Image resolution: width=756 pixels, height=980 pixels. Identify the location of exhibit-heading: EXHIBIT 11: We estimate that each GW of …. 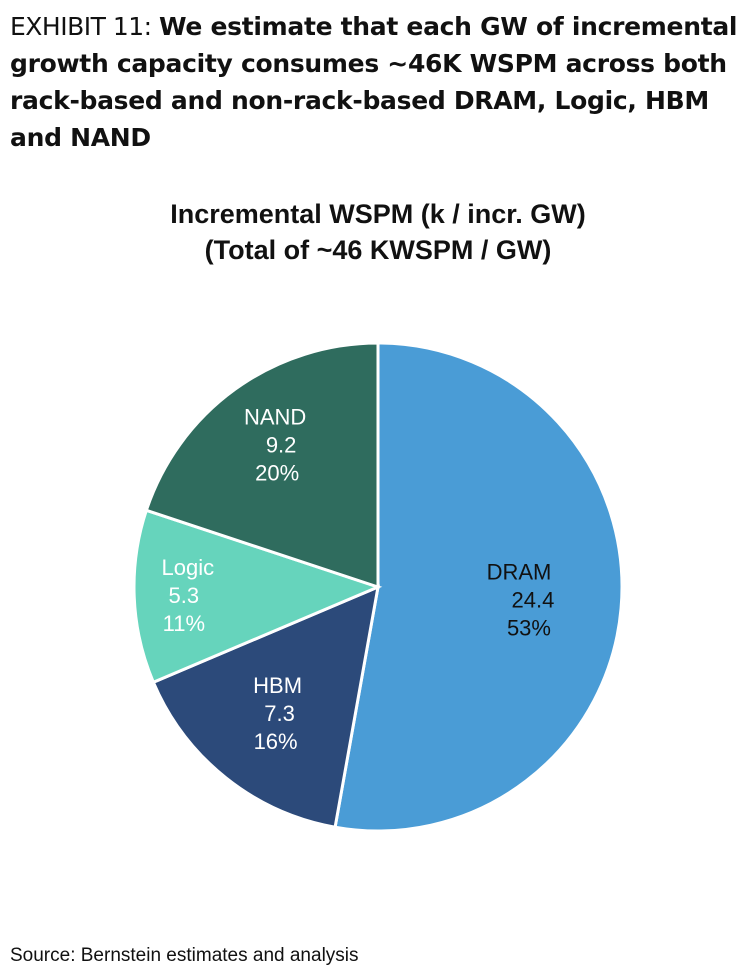
(375, 82).